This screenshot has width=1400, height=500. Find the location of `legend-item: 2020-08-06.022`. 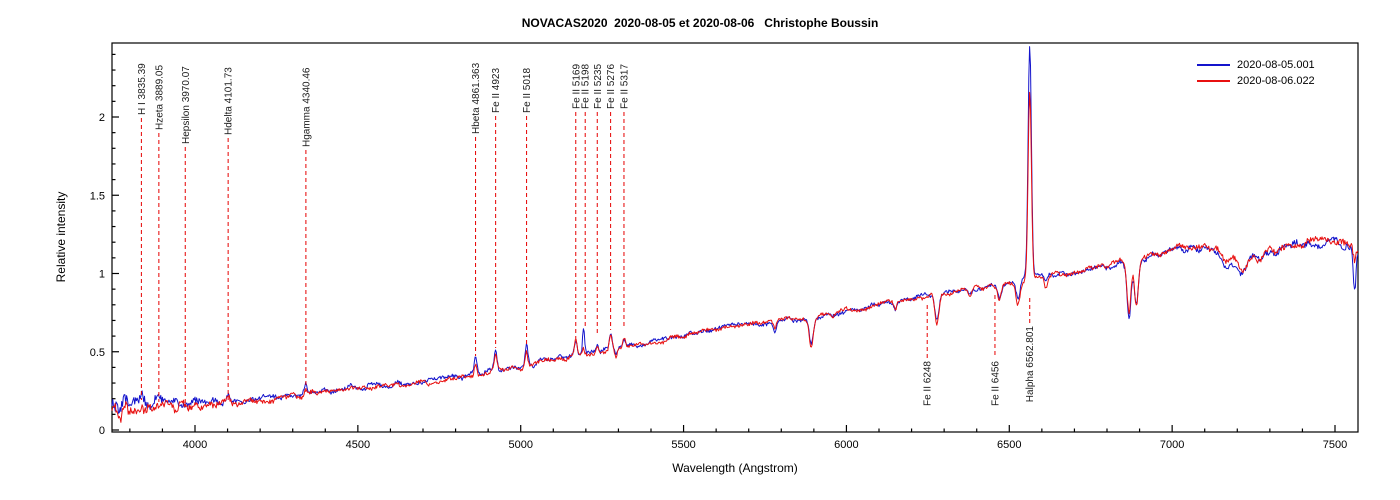

legend-item: 2020-08-06.022 is located at coordinates (1256, 81).